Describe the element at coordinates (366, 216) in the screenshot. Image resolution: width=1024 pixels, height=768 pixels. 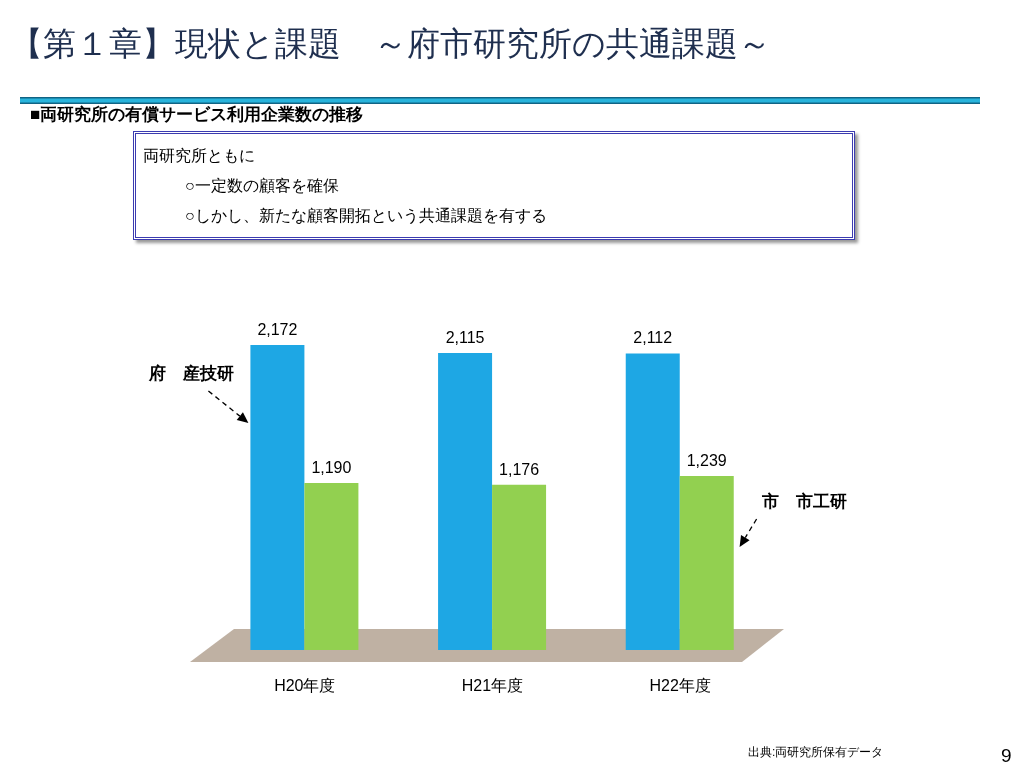
I see `text: ○しかし、新たな顧客開拓という共通課題を有する` at that location.